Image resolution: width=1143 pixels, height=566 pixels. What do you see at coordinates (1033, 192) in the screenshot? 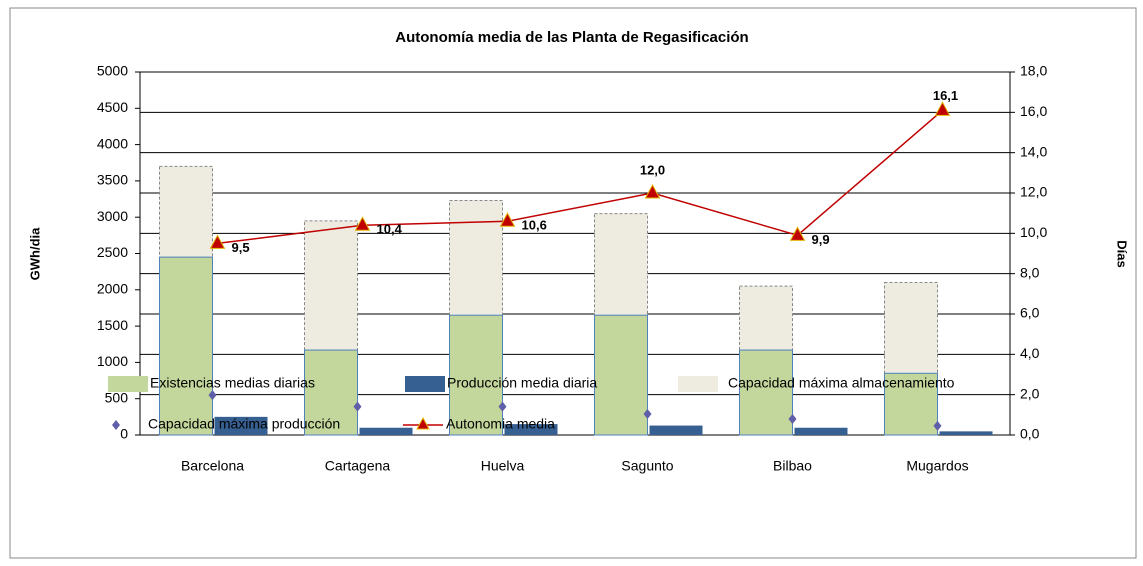
I see `y2-tick-label: 12,0` at bounding box center [1033, 192].